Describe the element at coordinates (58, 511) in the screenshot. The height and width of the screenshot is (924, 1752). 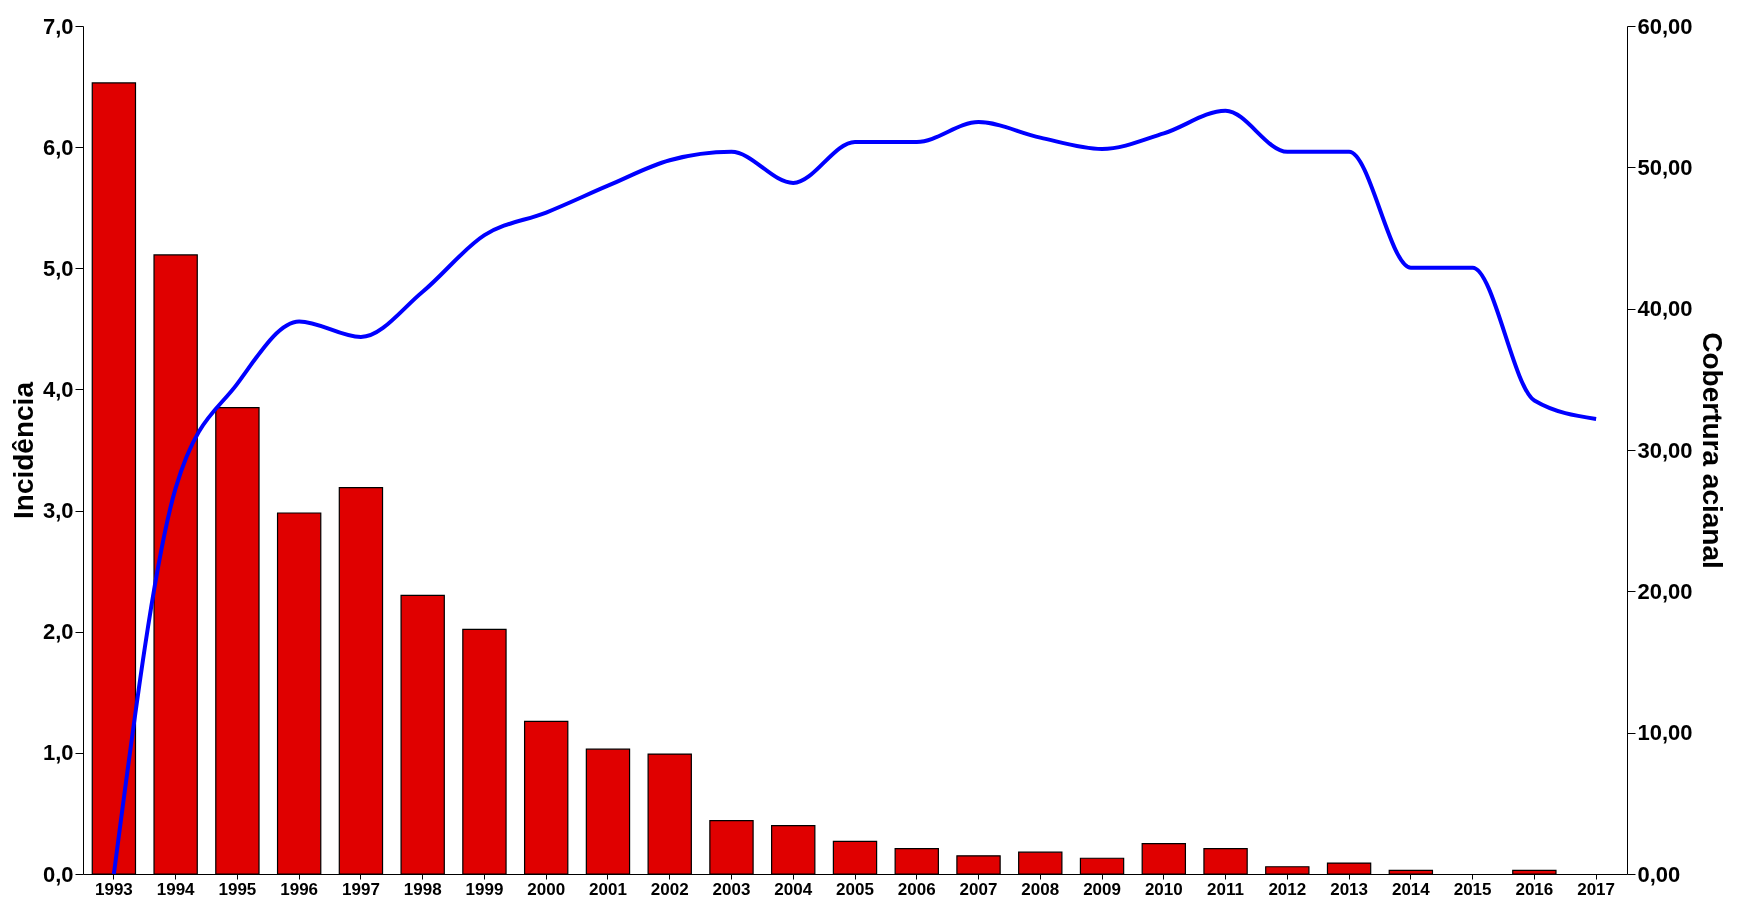
I see `y-tick-label: 3,0` at that location.